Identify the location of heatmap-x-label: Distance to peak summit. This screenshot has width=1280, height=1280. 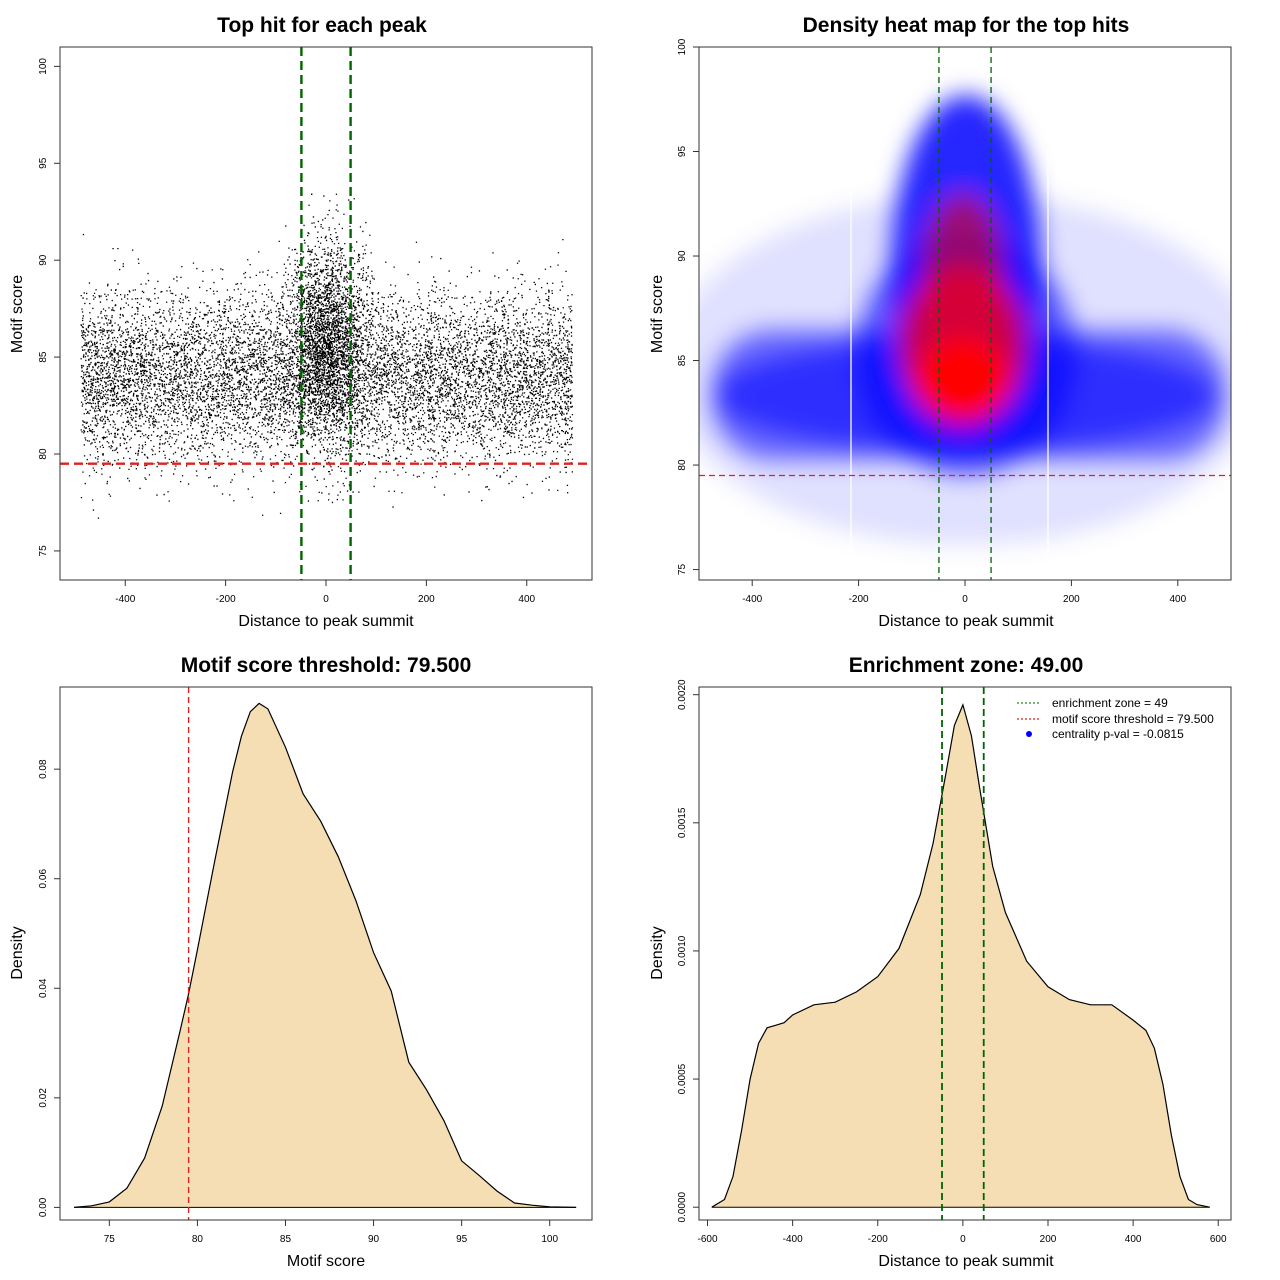
(966, 621).